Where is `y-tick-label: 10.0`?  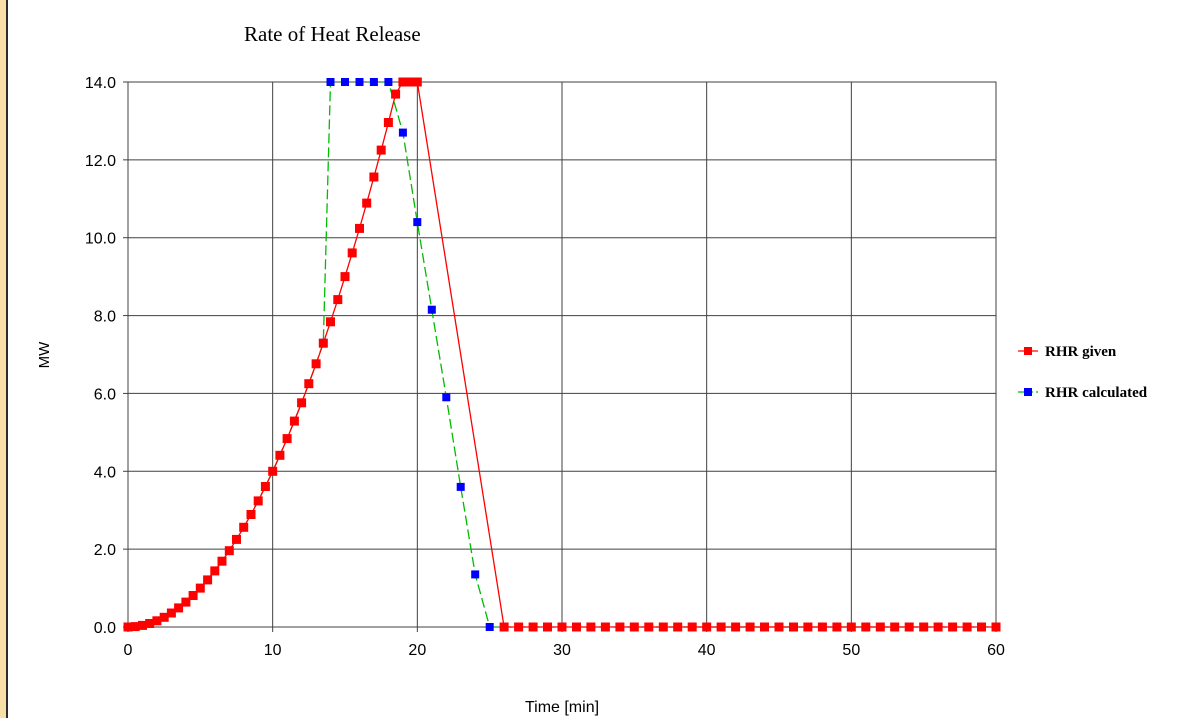 y-tick-label: 10.0 is located at coordinates (100, 239).